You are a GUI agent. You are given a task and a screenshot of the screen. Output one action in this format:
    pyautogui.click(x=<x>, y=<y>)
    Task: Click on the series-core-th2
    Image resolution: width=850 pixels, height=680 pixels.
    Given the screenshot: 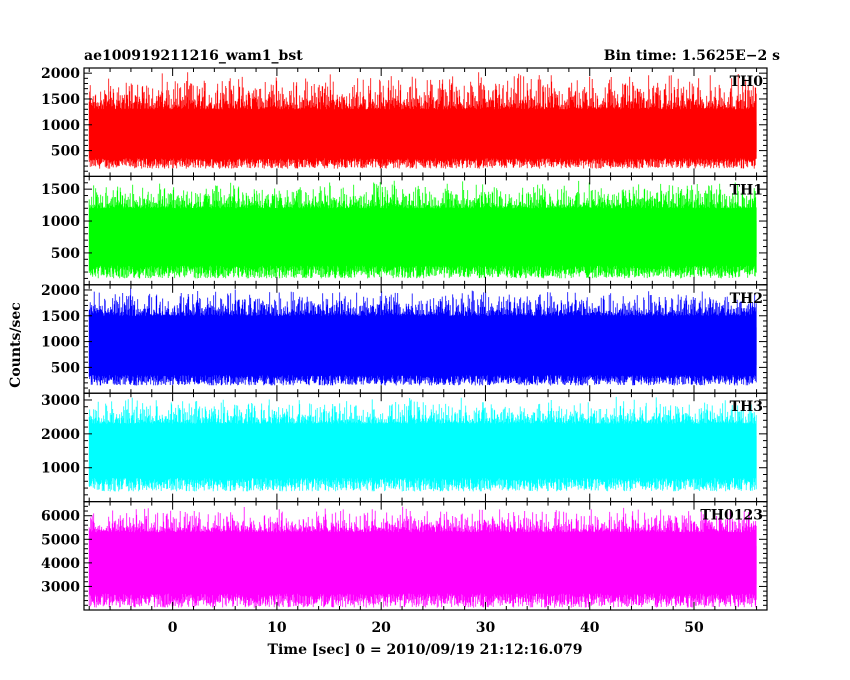 What is the action you would take?
    pyautogui.click(x=423, y=346)
    